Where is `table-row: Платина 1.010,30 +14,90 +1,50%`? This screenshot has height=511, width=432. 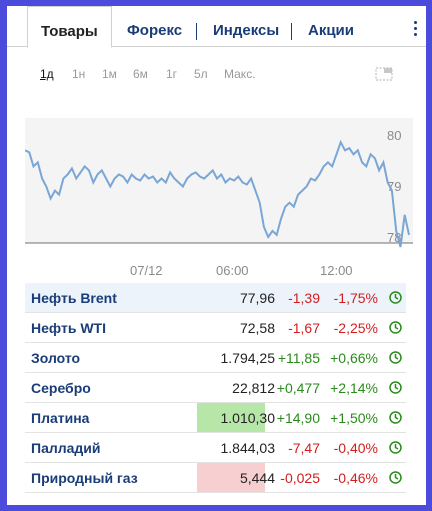
table-row: Платина 1.010,30 +14,90 +1,50% is located at coordinates (215, 418).